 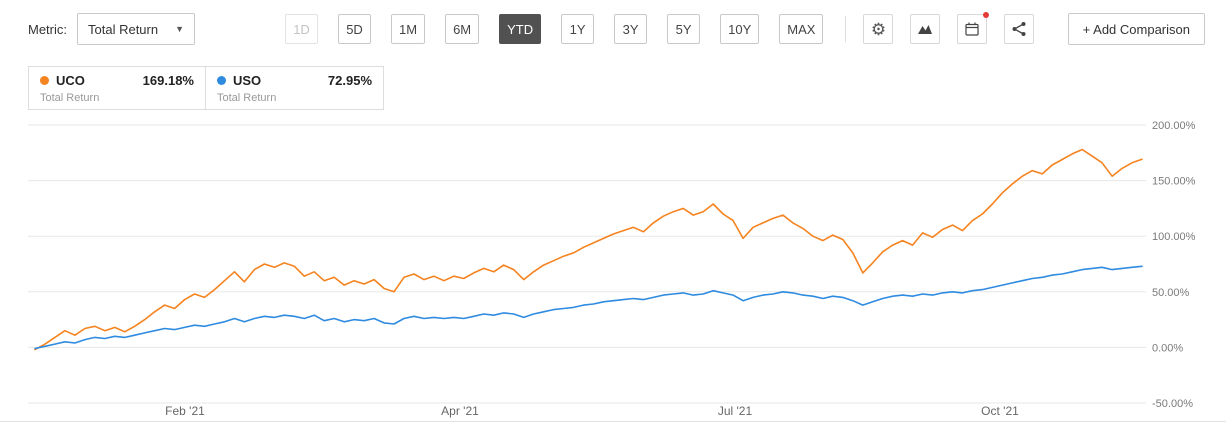 I want to click on x-axis-label: Feb '21, so click(x=185, y=411).